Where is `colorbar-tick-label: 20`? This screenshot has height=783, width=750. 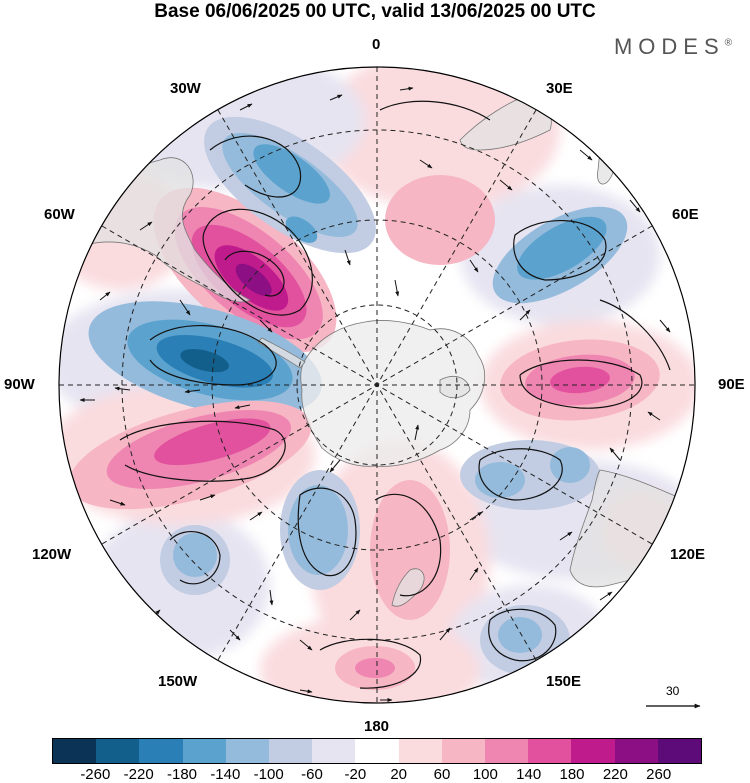
colorbar-tick-label: 20 is located at coordinates (398, 774).